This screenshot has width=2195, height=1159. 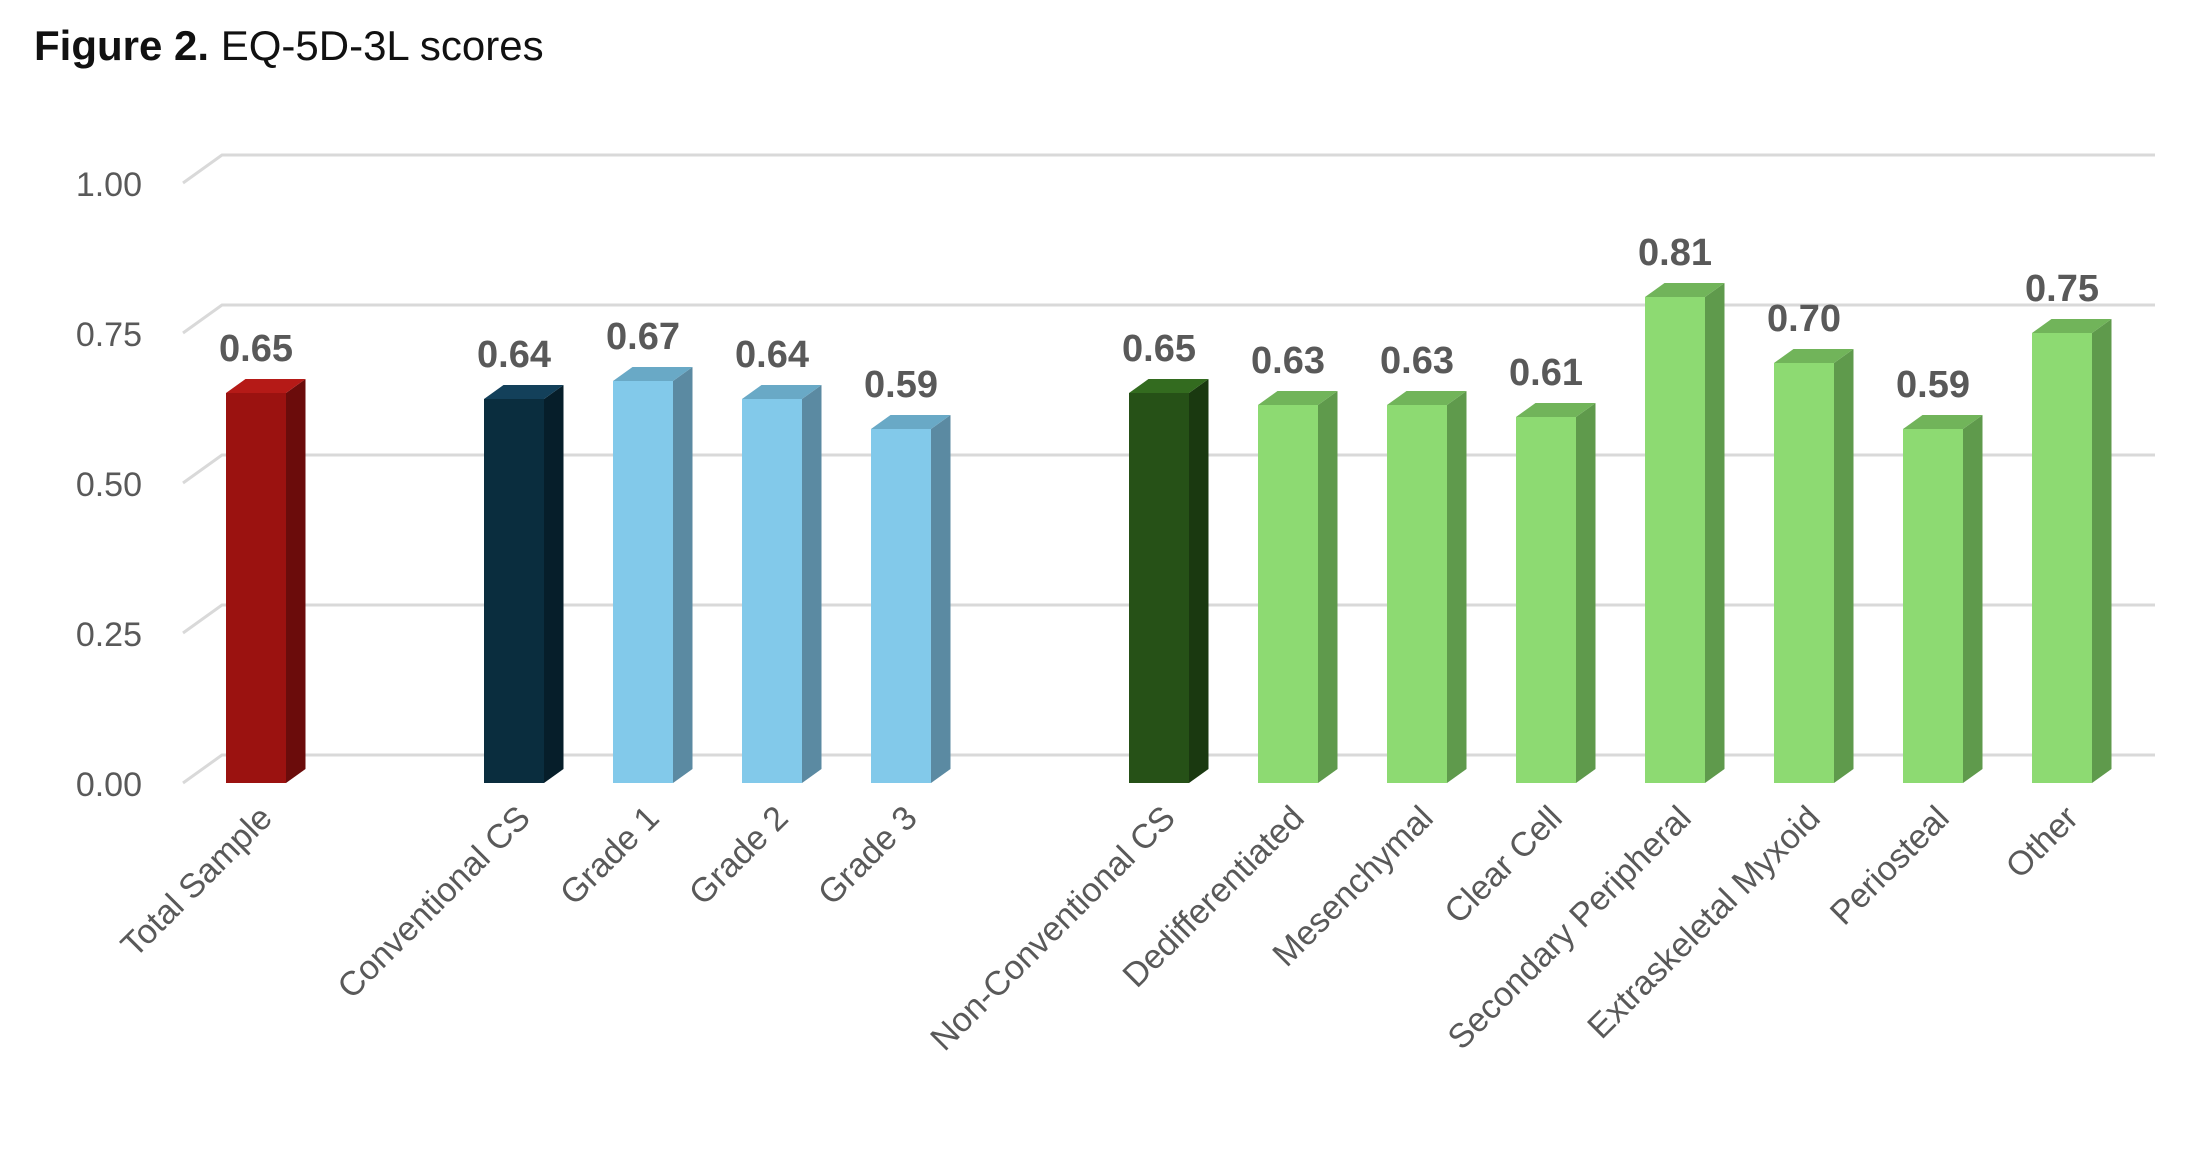 What do you see at coordinates (382, 45) in the screenshot?
I see `figure-title-text: EQ-5D-3L scores` at bounding box center [382, 45].